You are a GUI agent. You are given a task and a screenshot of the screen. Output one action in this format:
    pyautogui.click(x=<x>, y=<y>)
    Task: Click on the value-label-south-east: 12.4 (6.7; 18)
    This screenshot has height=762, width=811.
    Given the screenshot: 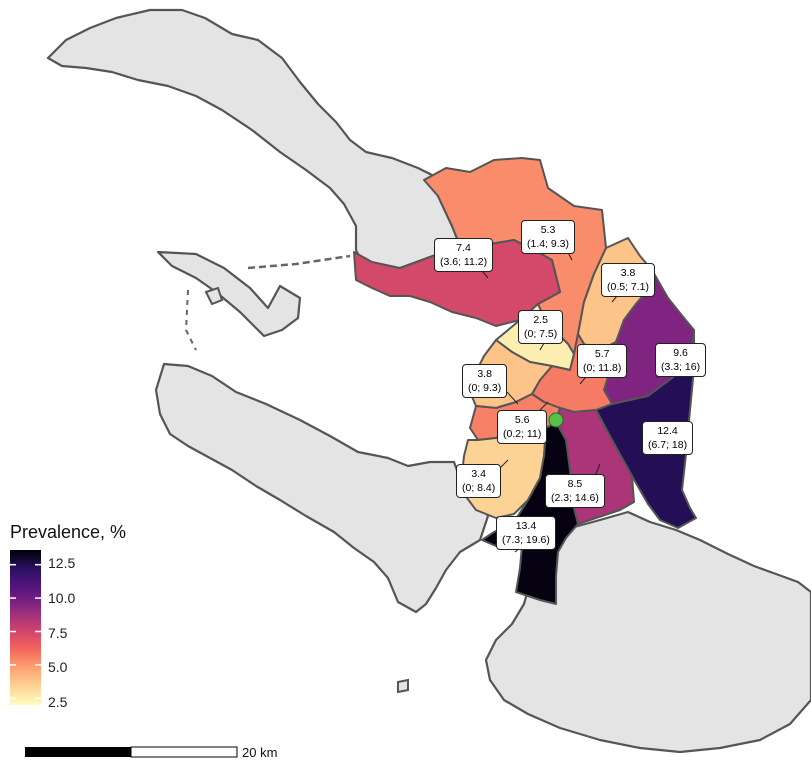 What is the action you would take?
    pyautogui.click(x=668, y=438)
    